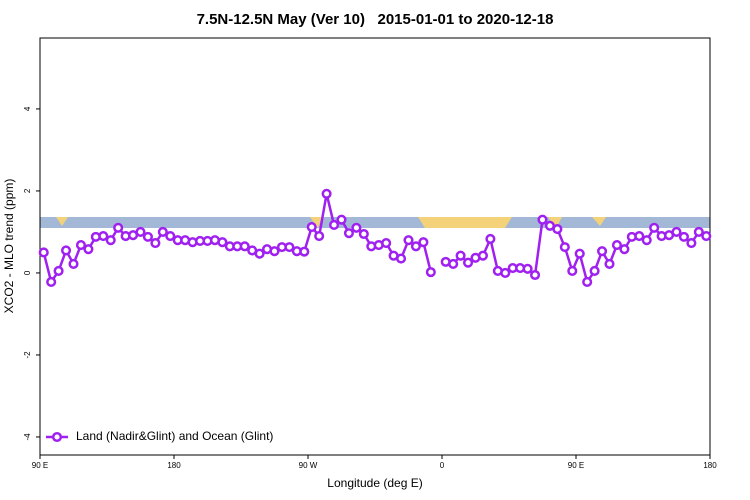  Describe the element at coordinates (27, 355) in the screenshot. I see `y-tick-label: -2` at that location.